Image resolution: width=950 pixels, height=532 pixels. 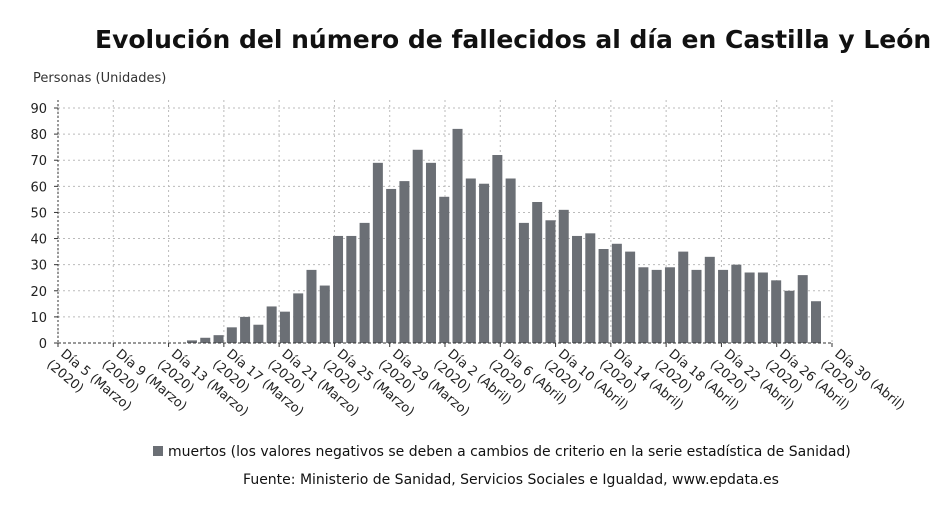 What do you see at coordinates (99, 78) in the screenshot?
I see `y-axis-label: Personas (Unidades)` at bounding box center [99, 78].